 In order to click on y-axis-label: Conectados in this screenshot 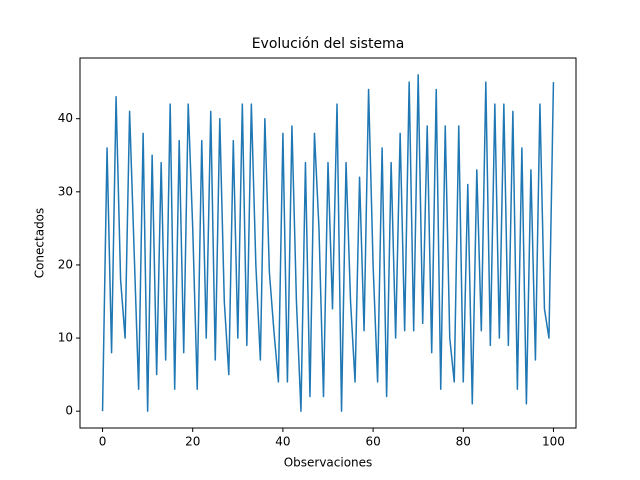, I will do `click(40, 243)`.